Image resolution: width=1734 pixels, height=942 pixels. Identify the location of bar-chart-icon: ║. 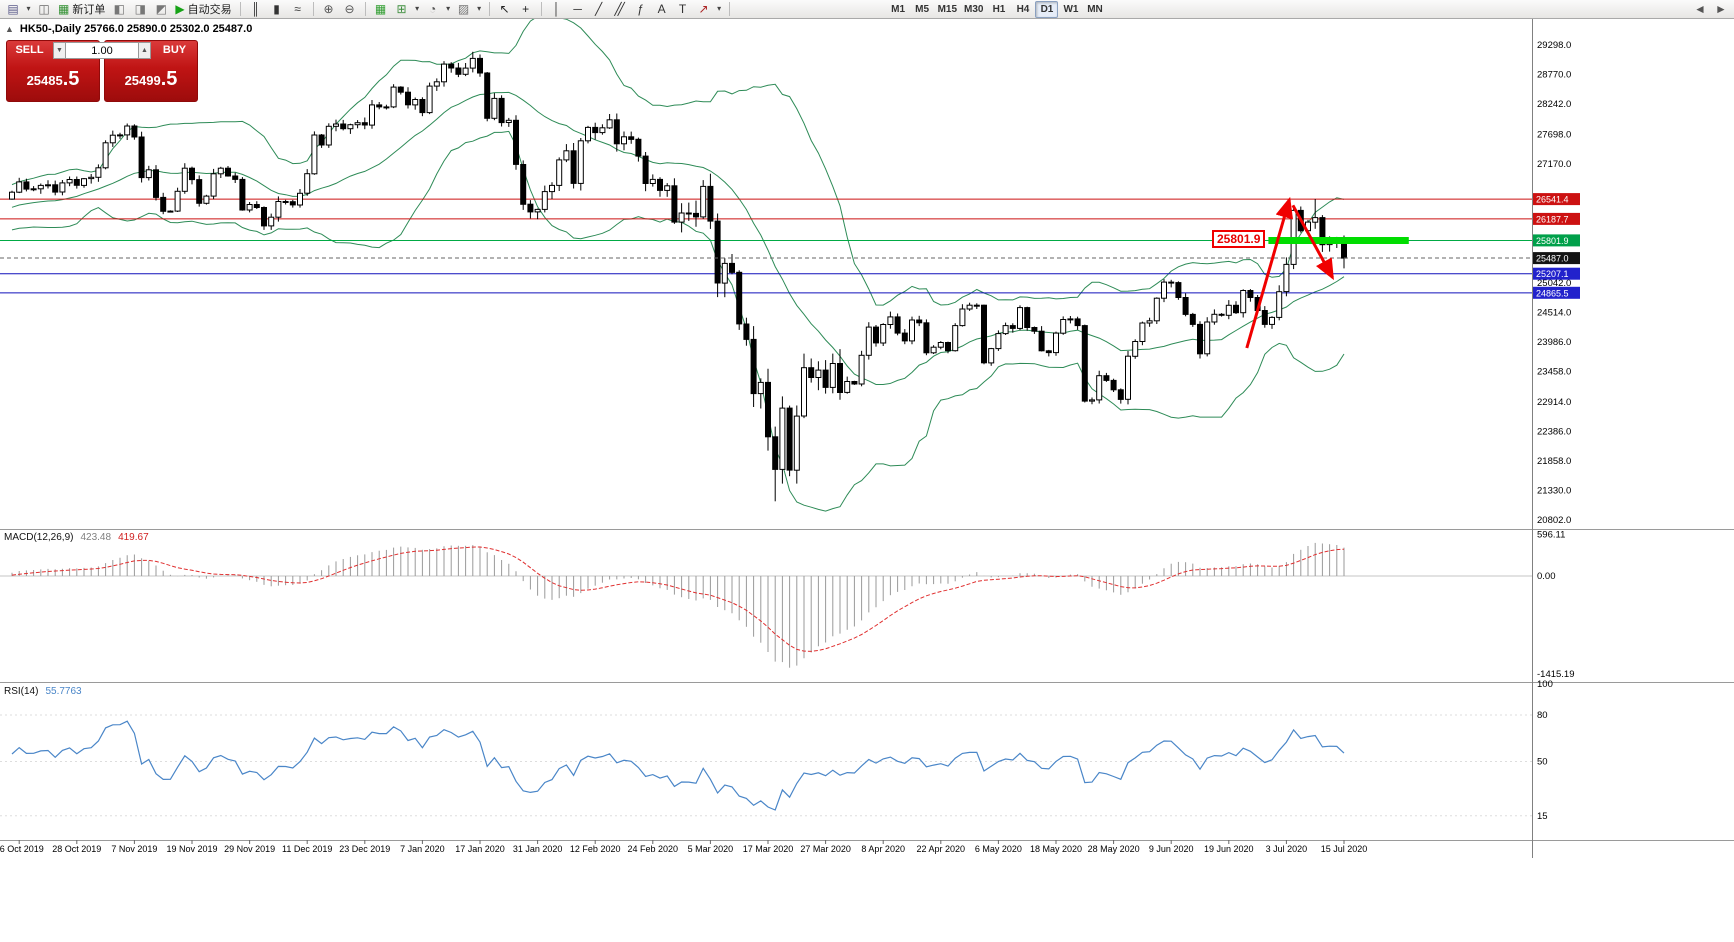
(255, 9).